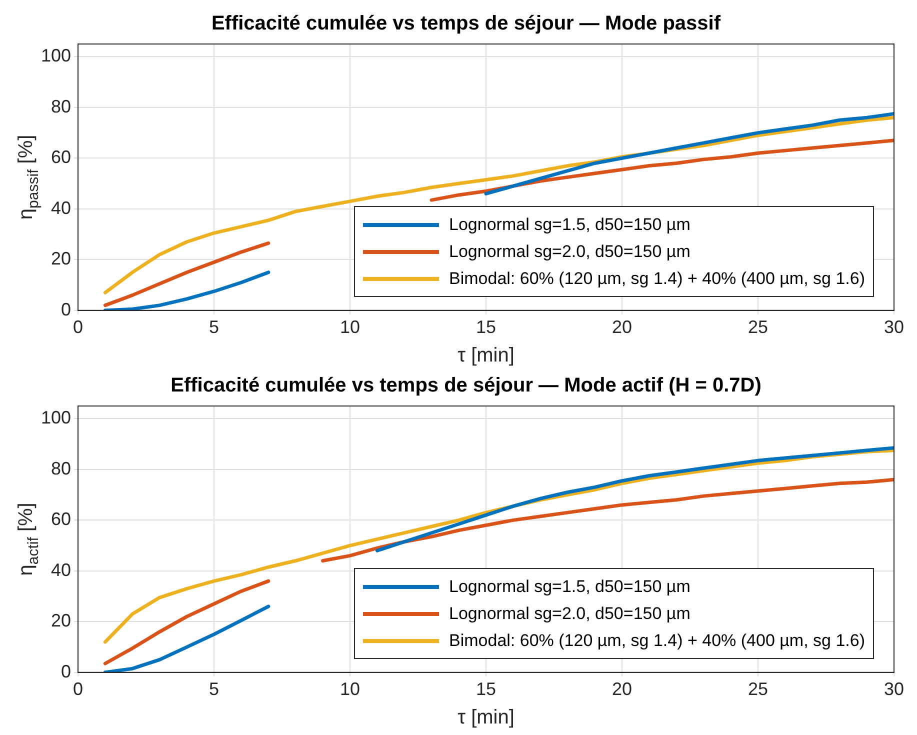 Image resolution: width=917 pixels, height=735 pixels. I want to click on chart-title: Efficacité cumulée vs temps de séjour — Mode passif, so click(466, 23).